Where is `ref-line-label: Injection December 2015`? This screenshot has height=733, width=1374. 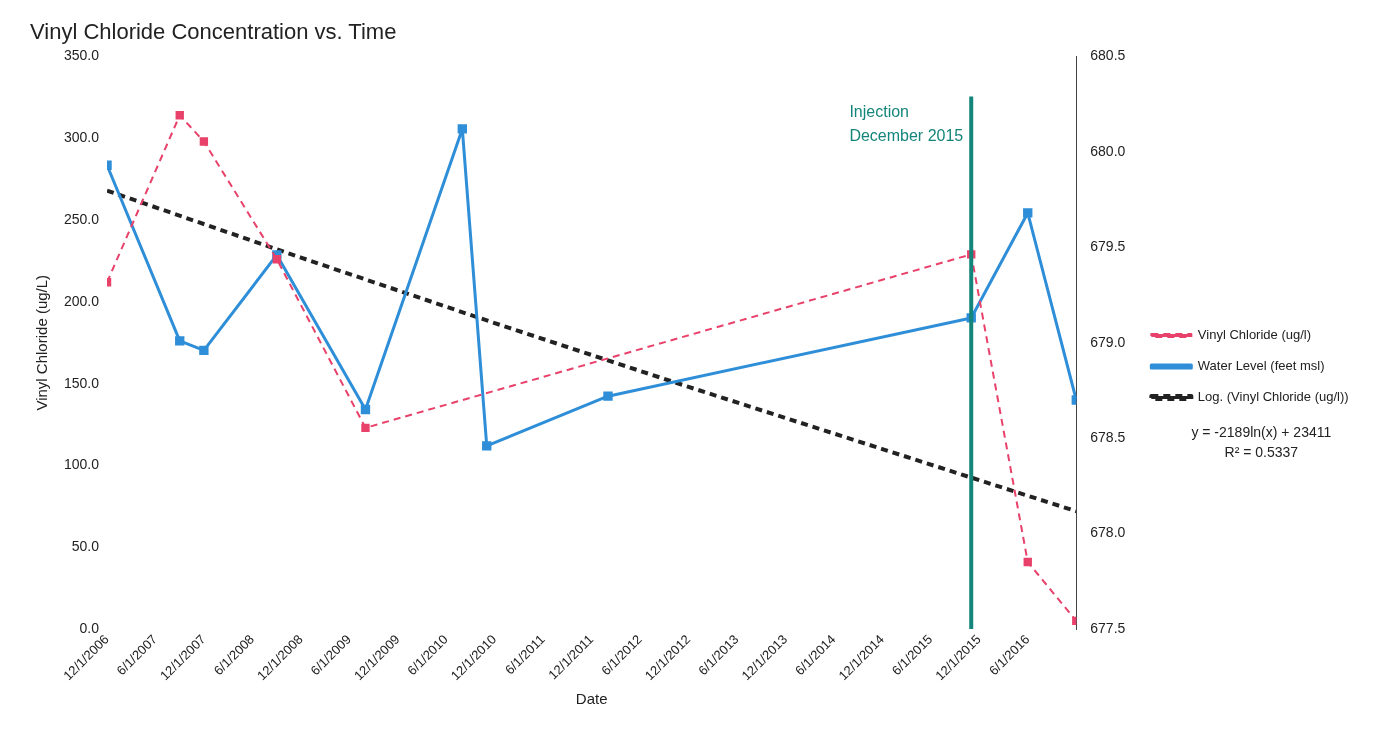 ref-line-label: Injection December 2015 is located at coordinates (906, 123).